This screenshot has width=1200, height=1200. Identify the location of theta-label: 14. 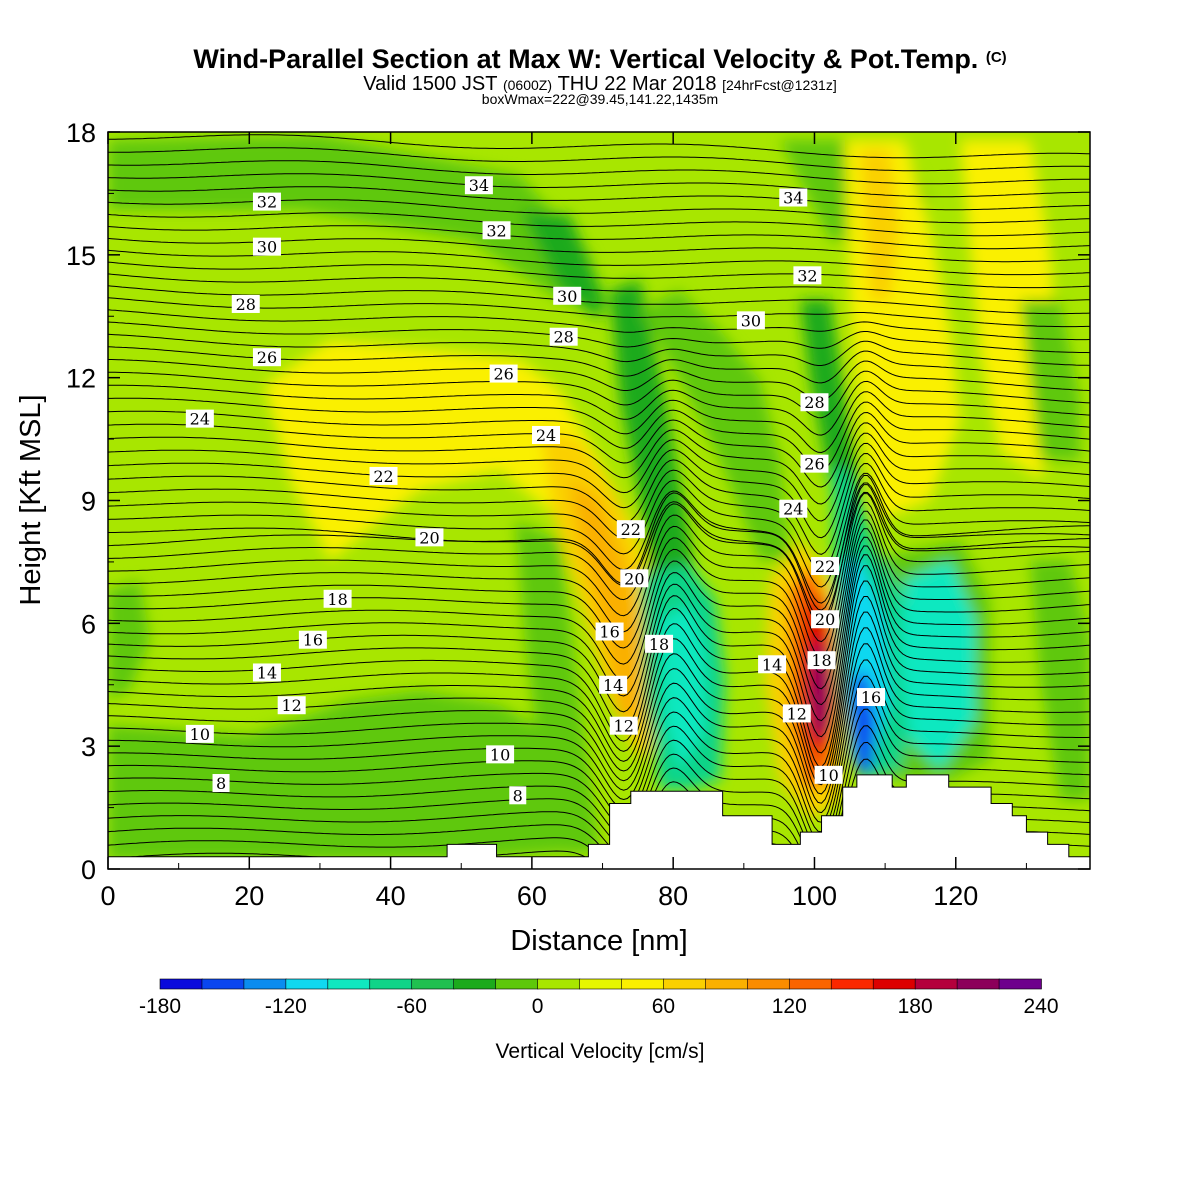
(613, 685).